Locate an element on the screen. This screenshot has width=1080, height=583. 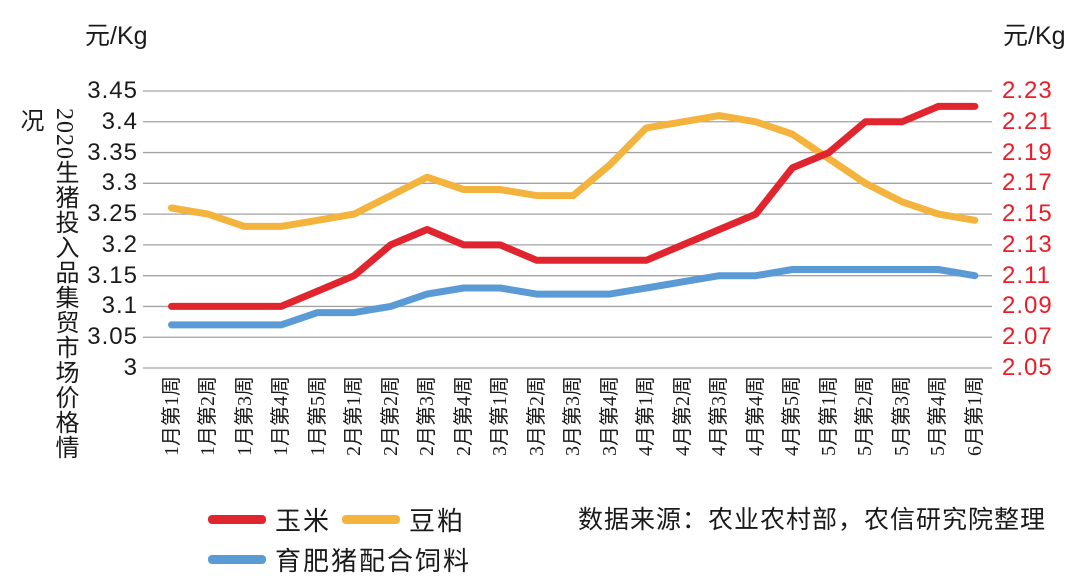
x-axis-tick-label: 5月第2周 is located at coordinates (865, 416).